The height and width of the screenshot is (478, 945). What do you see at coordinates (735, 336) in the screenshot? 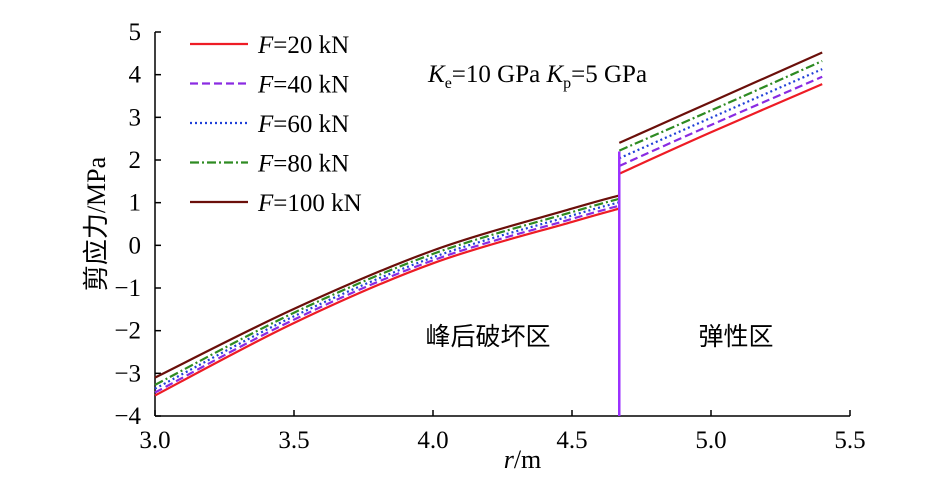
I see `region-label-elastic: 弹性区` at bounding box center [735, 336].